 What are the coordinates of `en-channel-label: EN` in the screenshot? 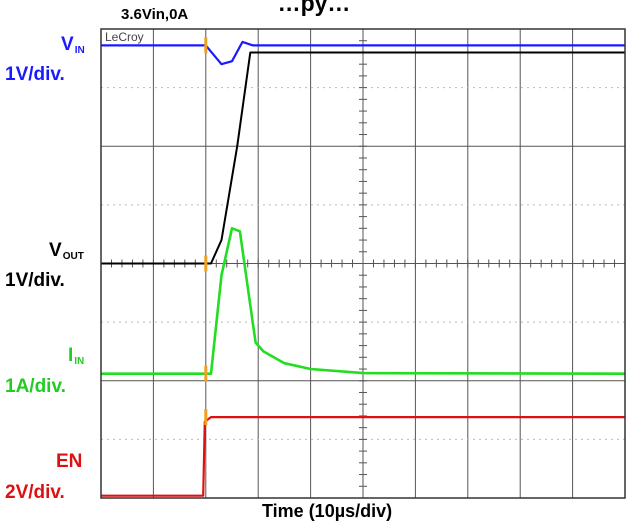 It's located at (69, 461).